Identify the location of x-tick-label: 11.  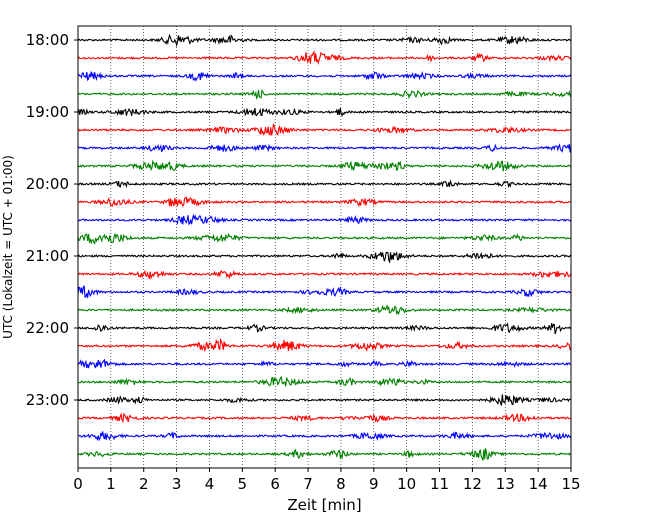
(439, 484).